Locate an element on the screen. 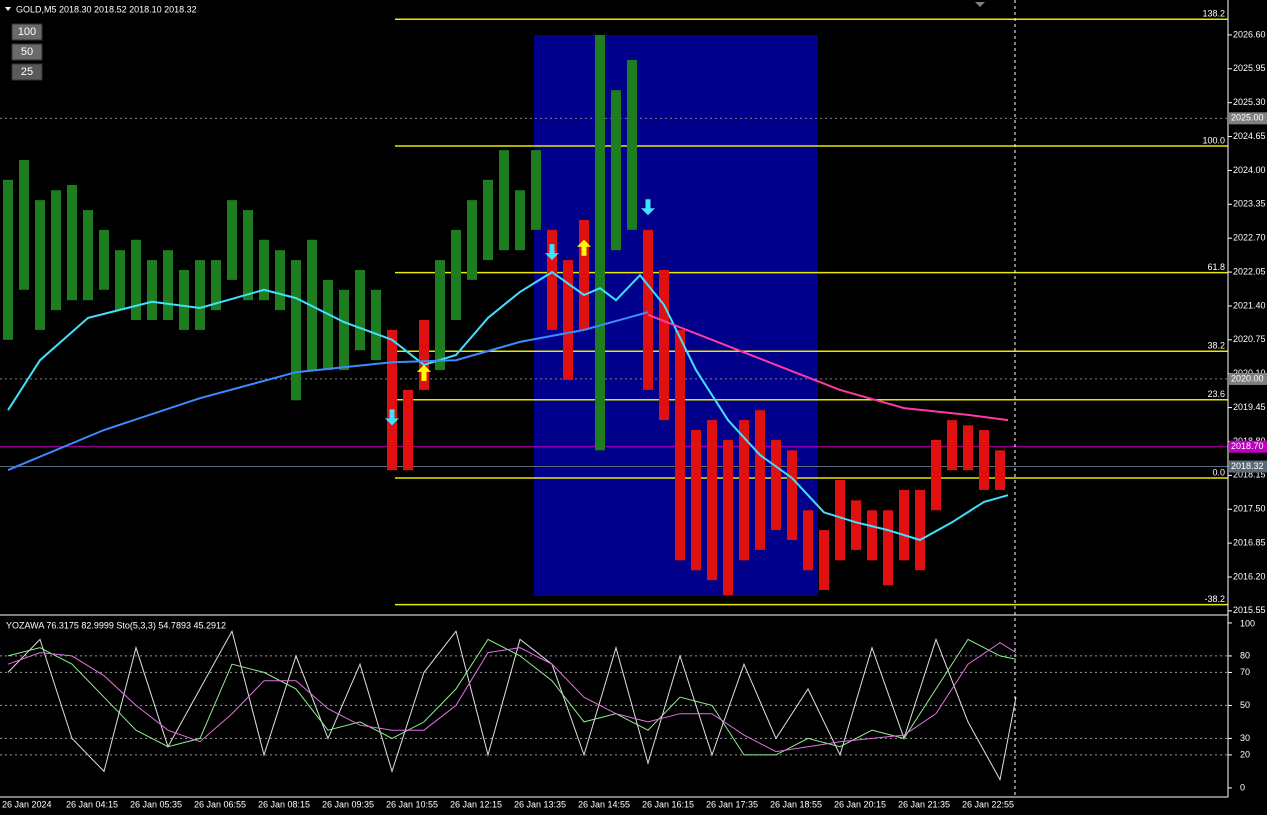 The height and width of the screenshot is (815, 1267). x-tick-label: 26 Jan 05:35 is located at coordinates (156, 804).